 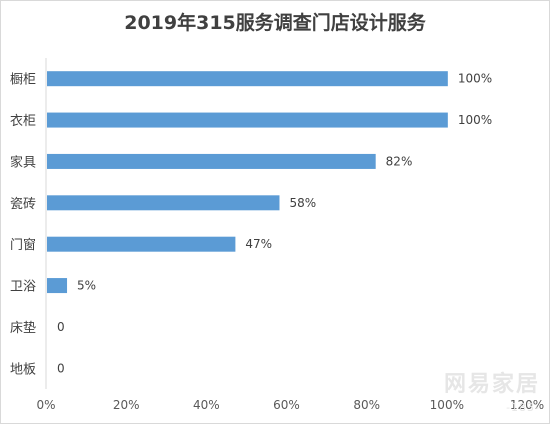 What do you see at coordinates (126, 405) in the screenshot?
I see `x-tick-label-1: 20%` at bounding box center [126, 405].